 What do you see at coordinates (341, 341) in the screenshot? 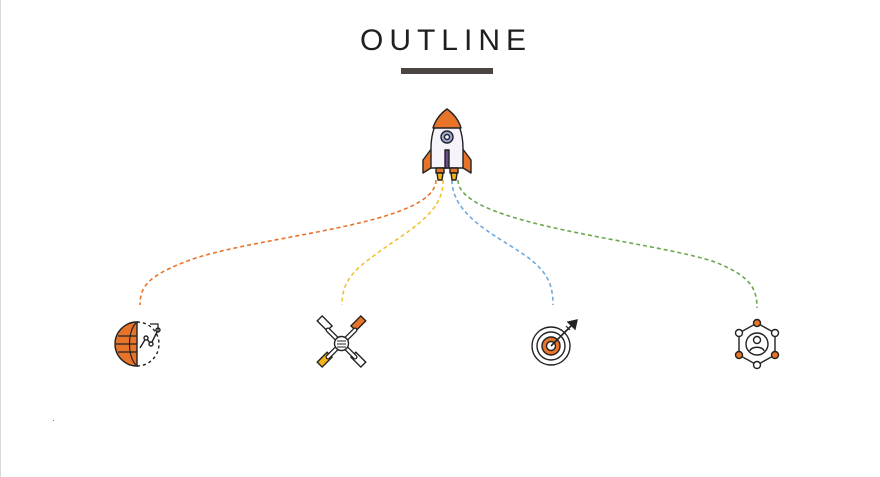
I see `teamwork-hands-icon` at bounding box center [341, 341].